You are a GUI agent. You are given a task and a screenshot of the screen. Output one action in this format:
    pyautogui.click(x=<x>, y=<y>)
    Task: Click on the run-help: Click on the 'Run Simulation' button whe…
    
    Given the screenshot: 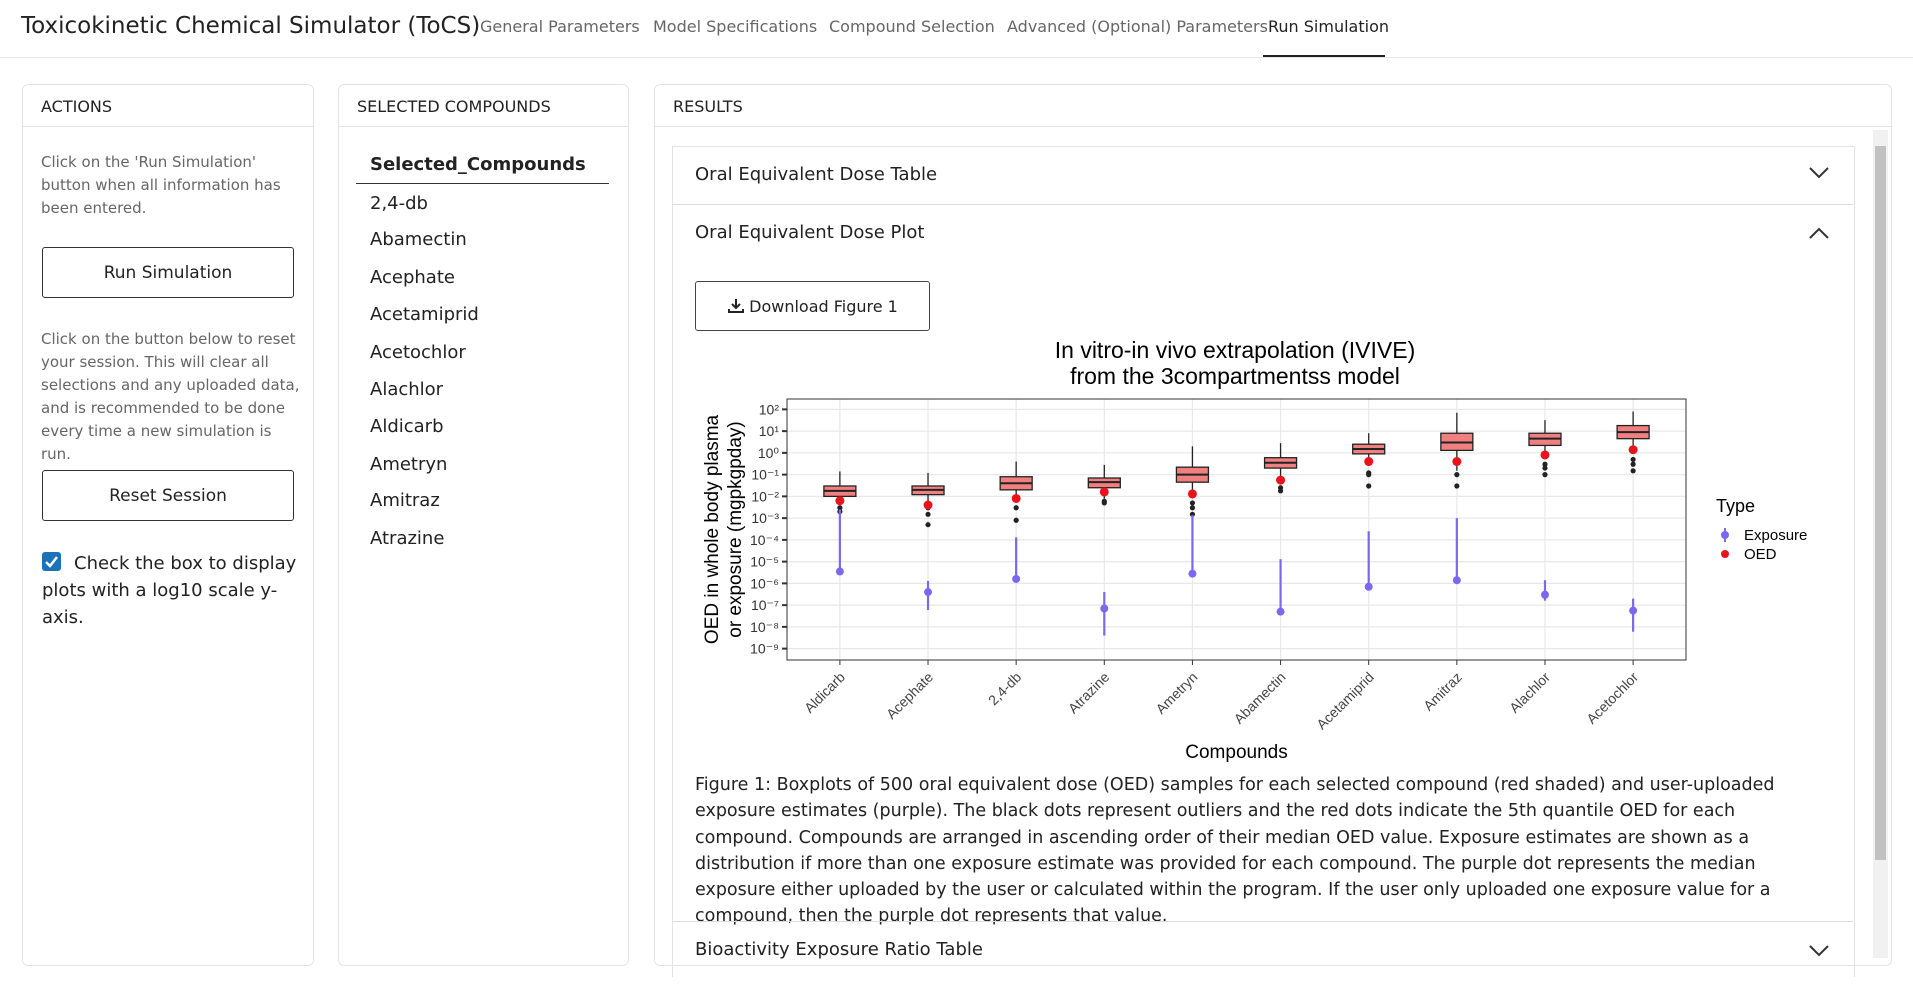 What is the action you would take?
    pyautogui.click(x=161, y=185)
    